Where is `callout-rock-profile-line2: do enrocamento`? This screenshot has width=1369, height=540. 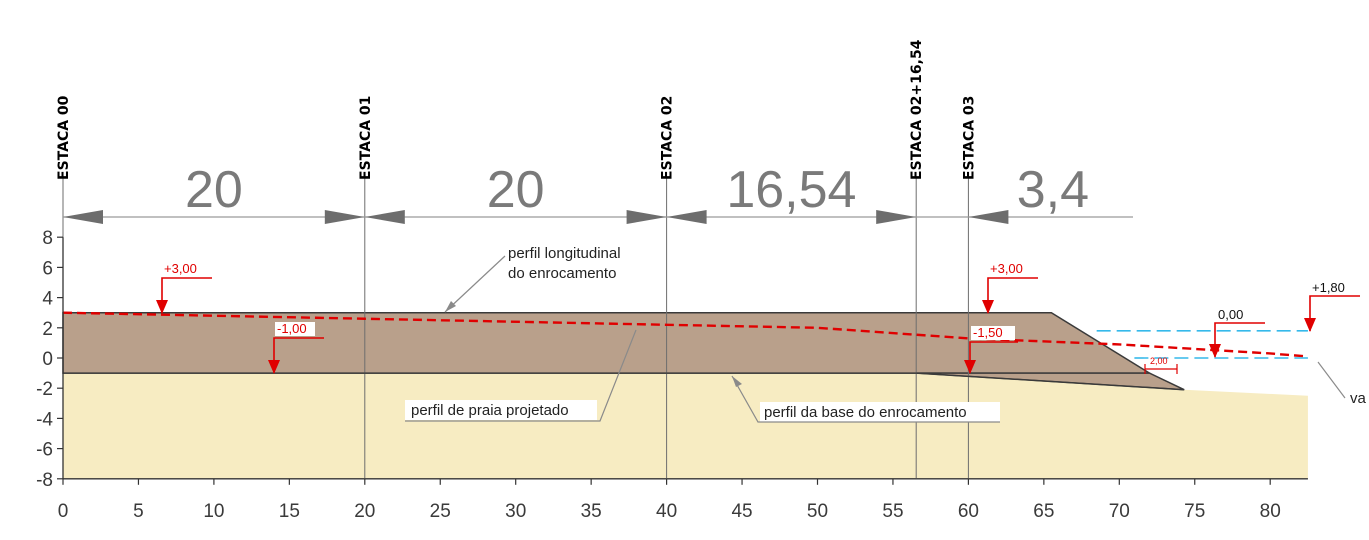 callout-rock-profile-line2: do enrocamento is located at coordinates (562, 273).